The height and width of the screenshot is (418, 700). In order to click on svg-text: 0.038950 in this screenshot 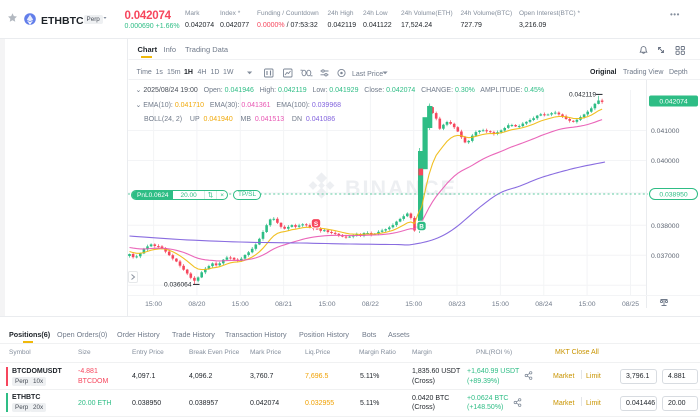, I will do `click(673, 195)`.